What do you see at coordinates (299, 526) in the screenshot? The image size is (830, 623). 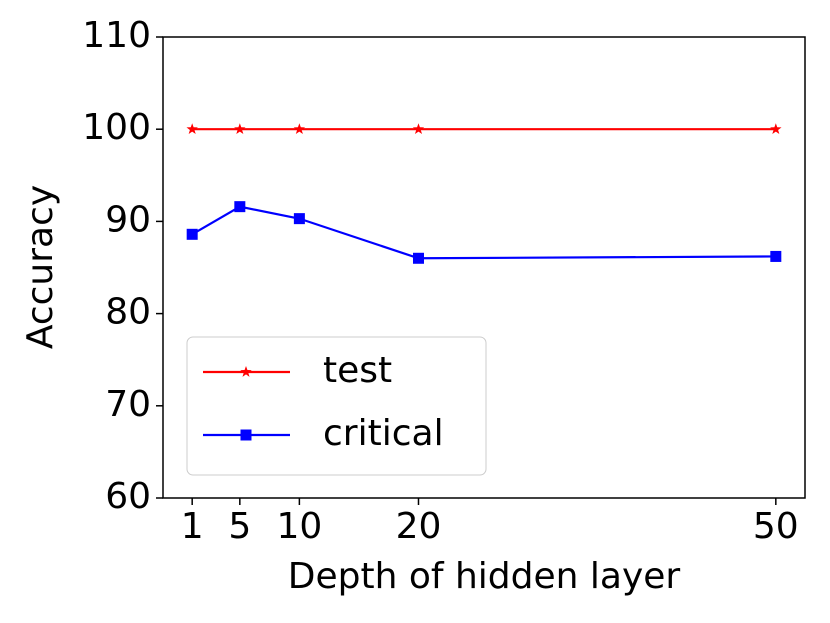 I see `x-tick-label: 10` at bounding box center [299, 526].